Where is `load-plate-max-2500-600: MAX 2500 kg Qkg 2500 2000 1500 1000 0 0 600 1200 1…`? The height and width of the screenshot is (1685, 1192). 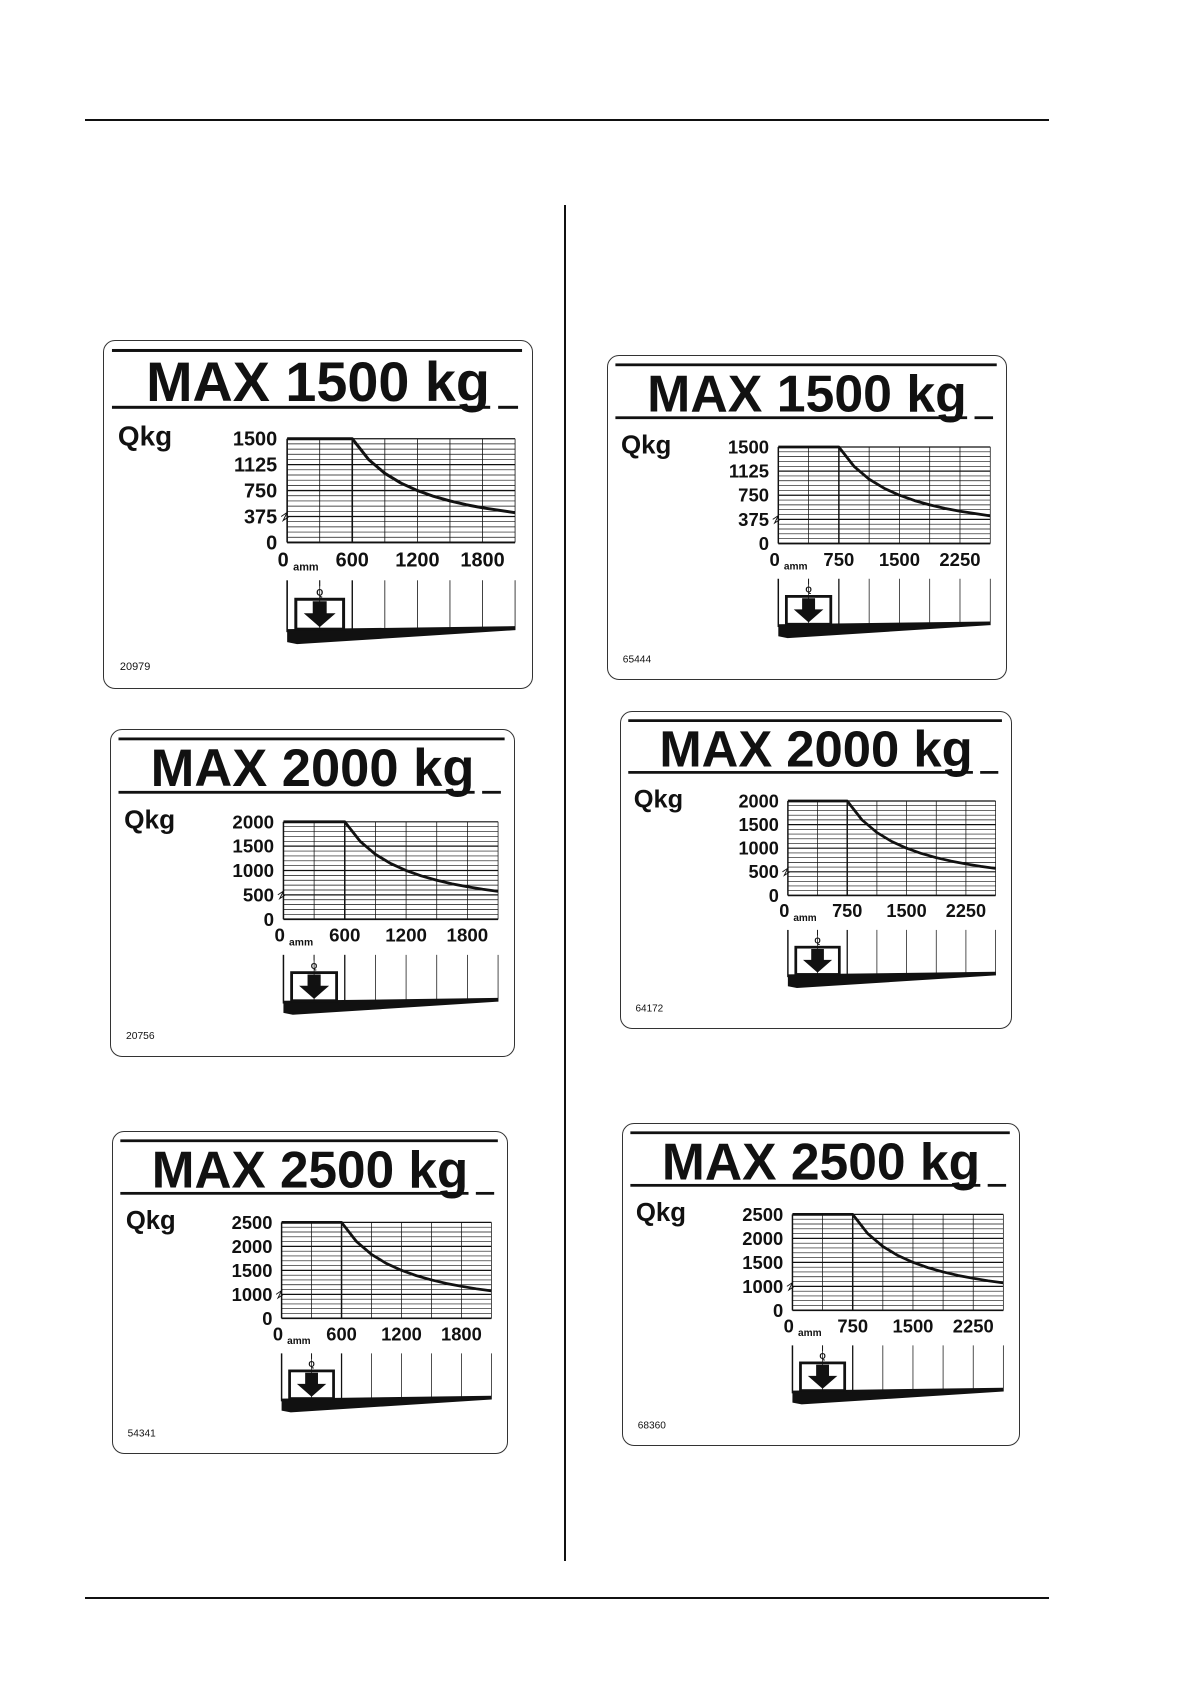 load-plate-max-2500-600: MAX 2500 kg Qkg 2500 2000 1500 1000 0 0 600 1200 1… is located at coordinates (310, 1292).